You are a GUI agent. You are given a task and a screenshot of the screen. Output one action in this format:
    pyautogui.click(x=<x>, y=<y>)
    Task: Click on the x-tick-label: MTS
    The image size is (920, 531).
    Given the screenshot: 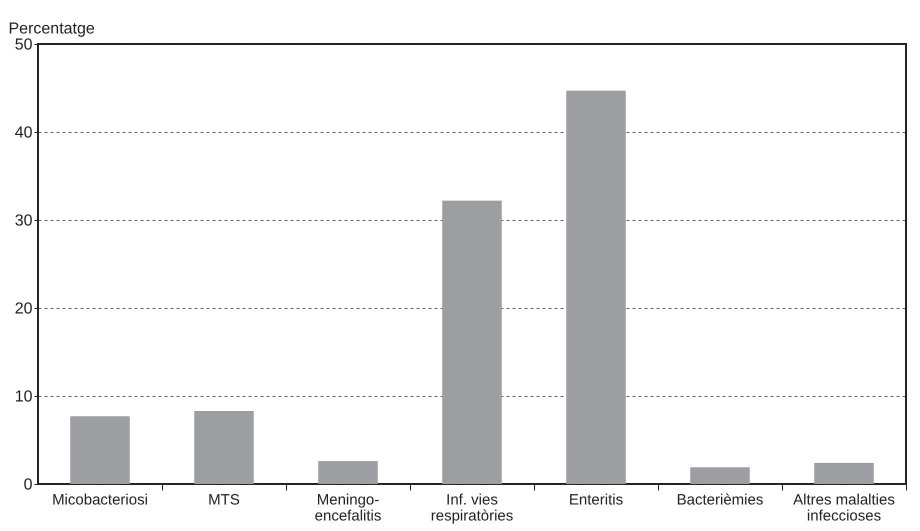 What is the action you would take?
    pyautogui.click(x=224, y=500)
    